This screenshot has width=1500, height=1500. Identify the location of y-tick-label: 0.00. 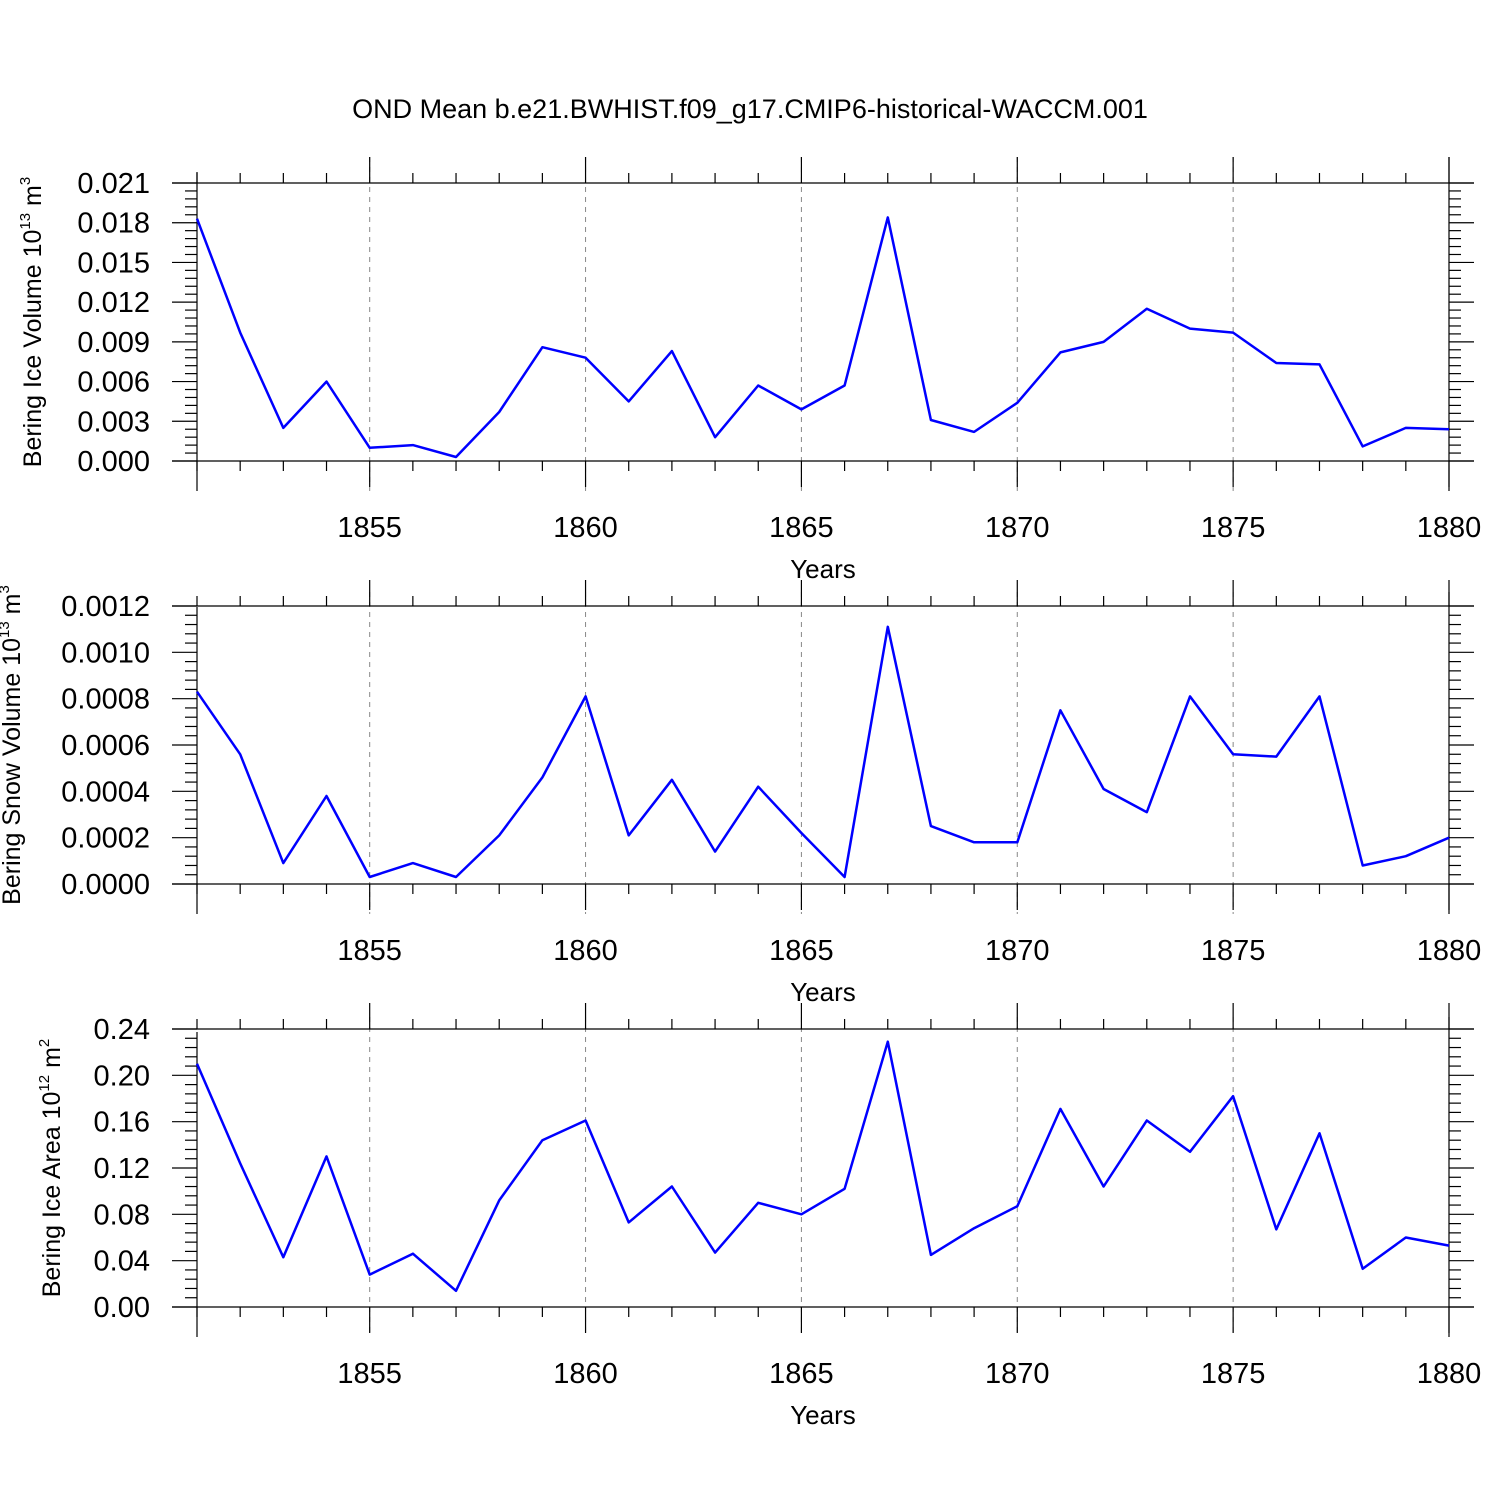
(122, 1308).